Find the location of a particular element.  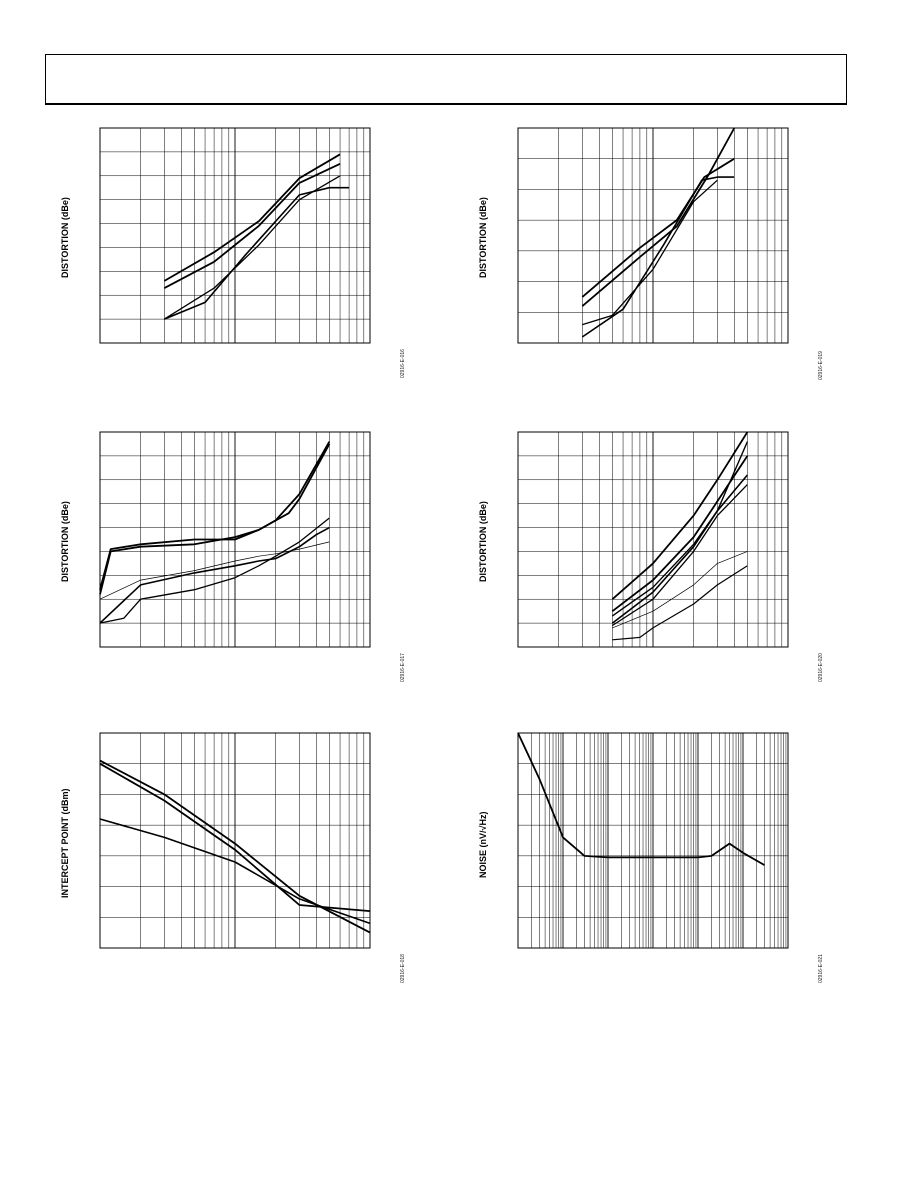

chart-distortion-top-right: DISTORTION (dBe) 02916-E-019 is located at coordinates (651, 253).